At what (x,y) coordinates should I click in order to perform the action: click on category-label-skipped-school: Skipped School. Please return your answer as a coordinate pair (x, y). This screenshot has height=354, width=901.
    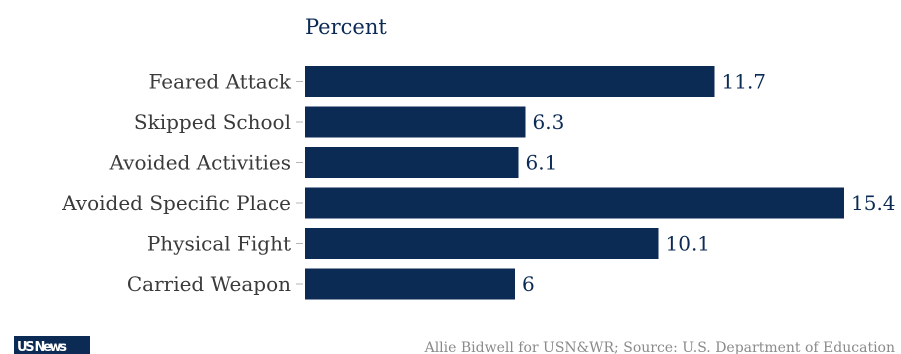
    Looking at the image, I should click on (212, 122).